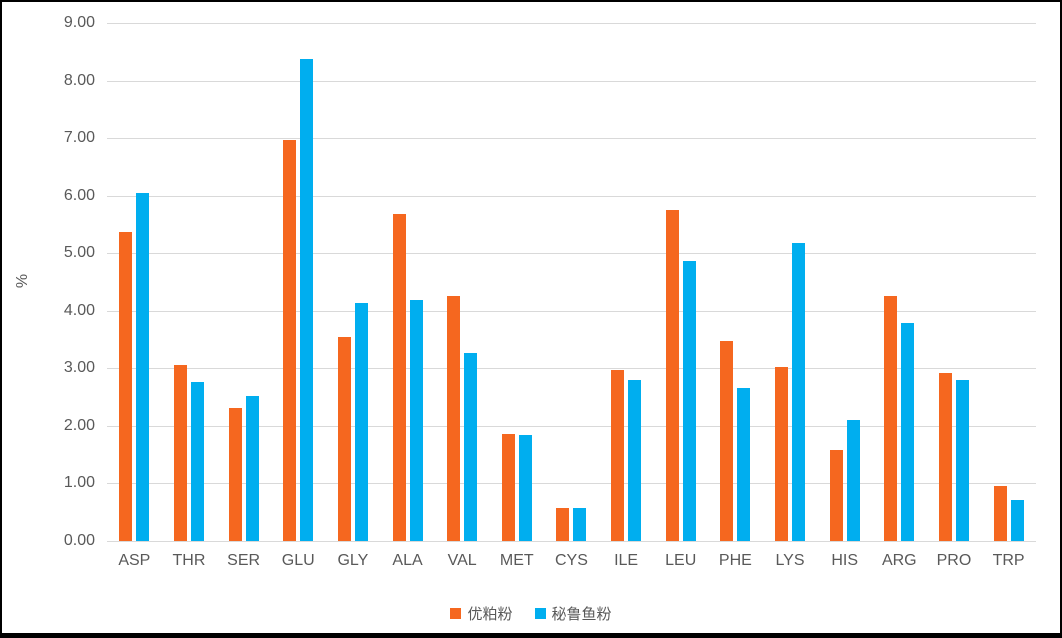 The width and height of the screenshot is (1062, 638). What do you see at coordinates (79, 22) in the screenshot?
I see `y-tick-label-9.00: 9.00` at bounding box center [79, 22].